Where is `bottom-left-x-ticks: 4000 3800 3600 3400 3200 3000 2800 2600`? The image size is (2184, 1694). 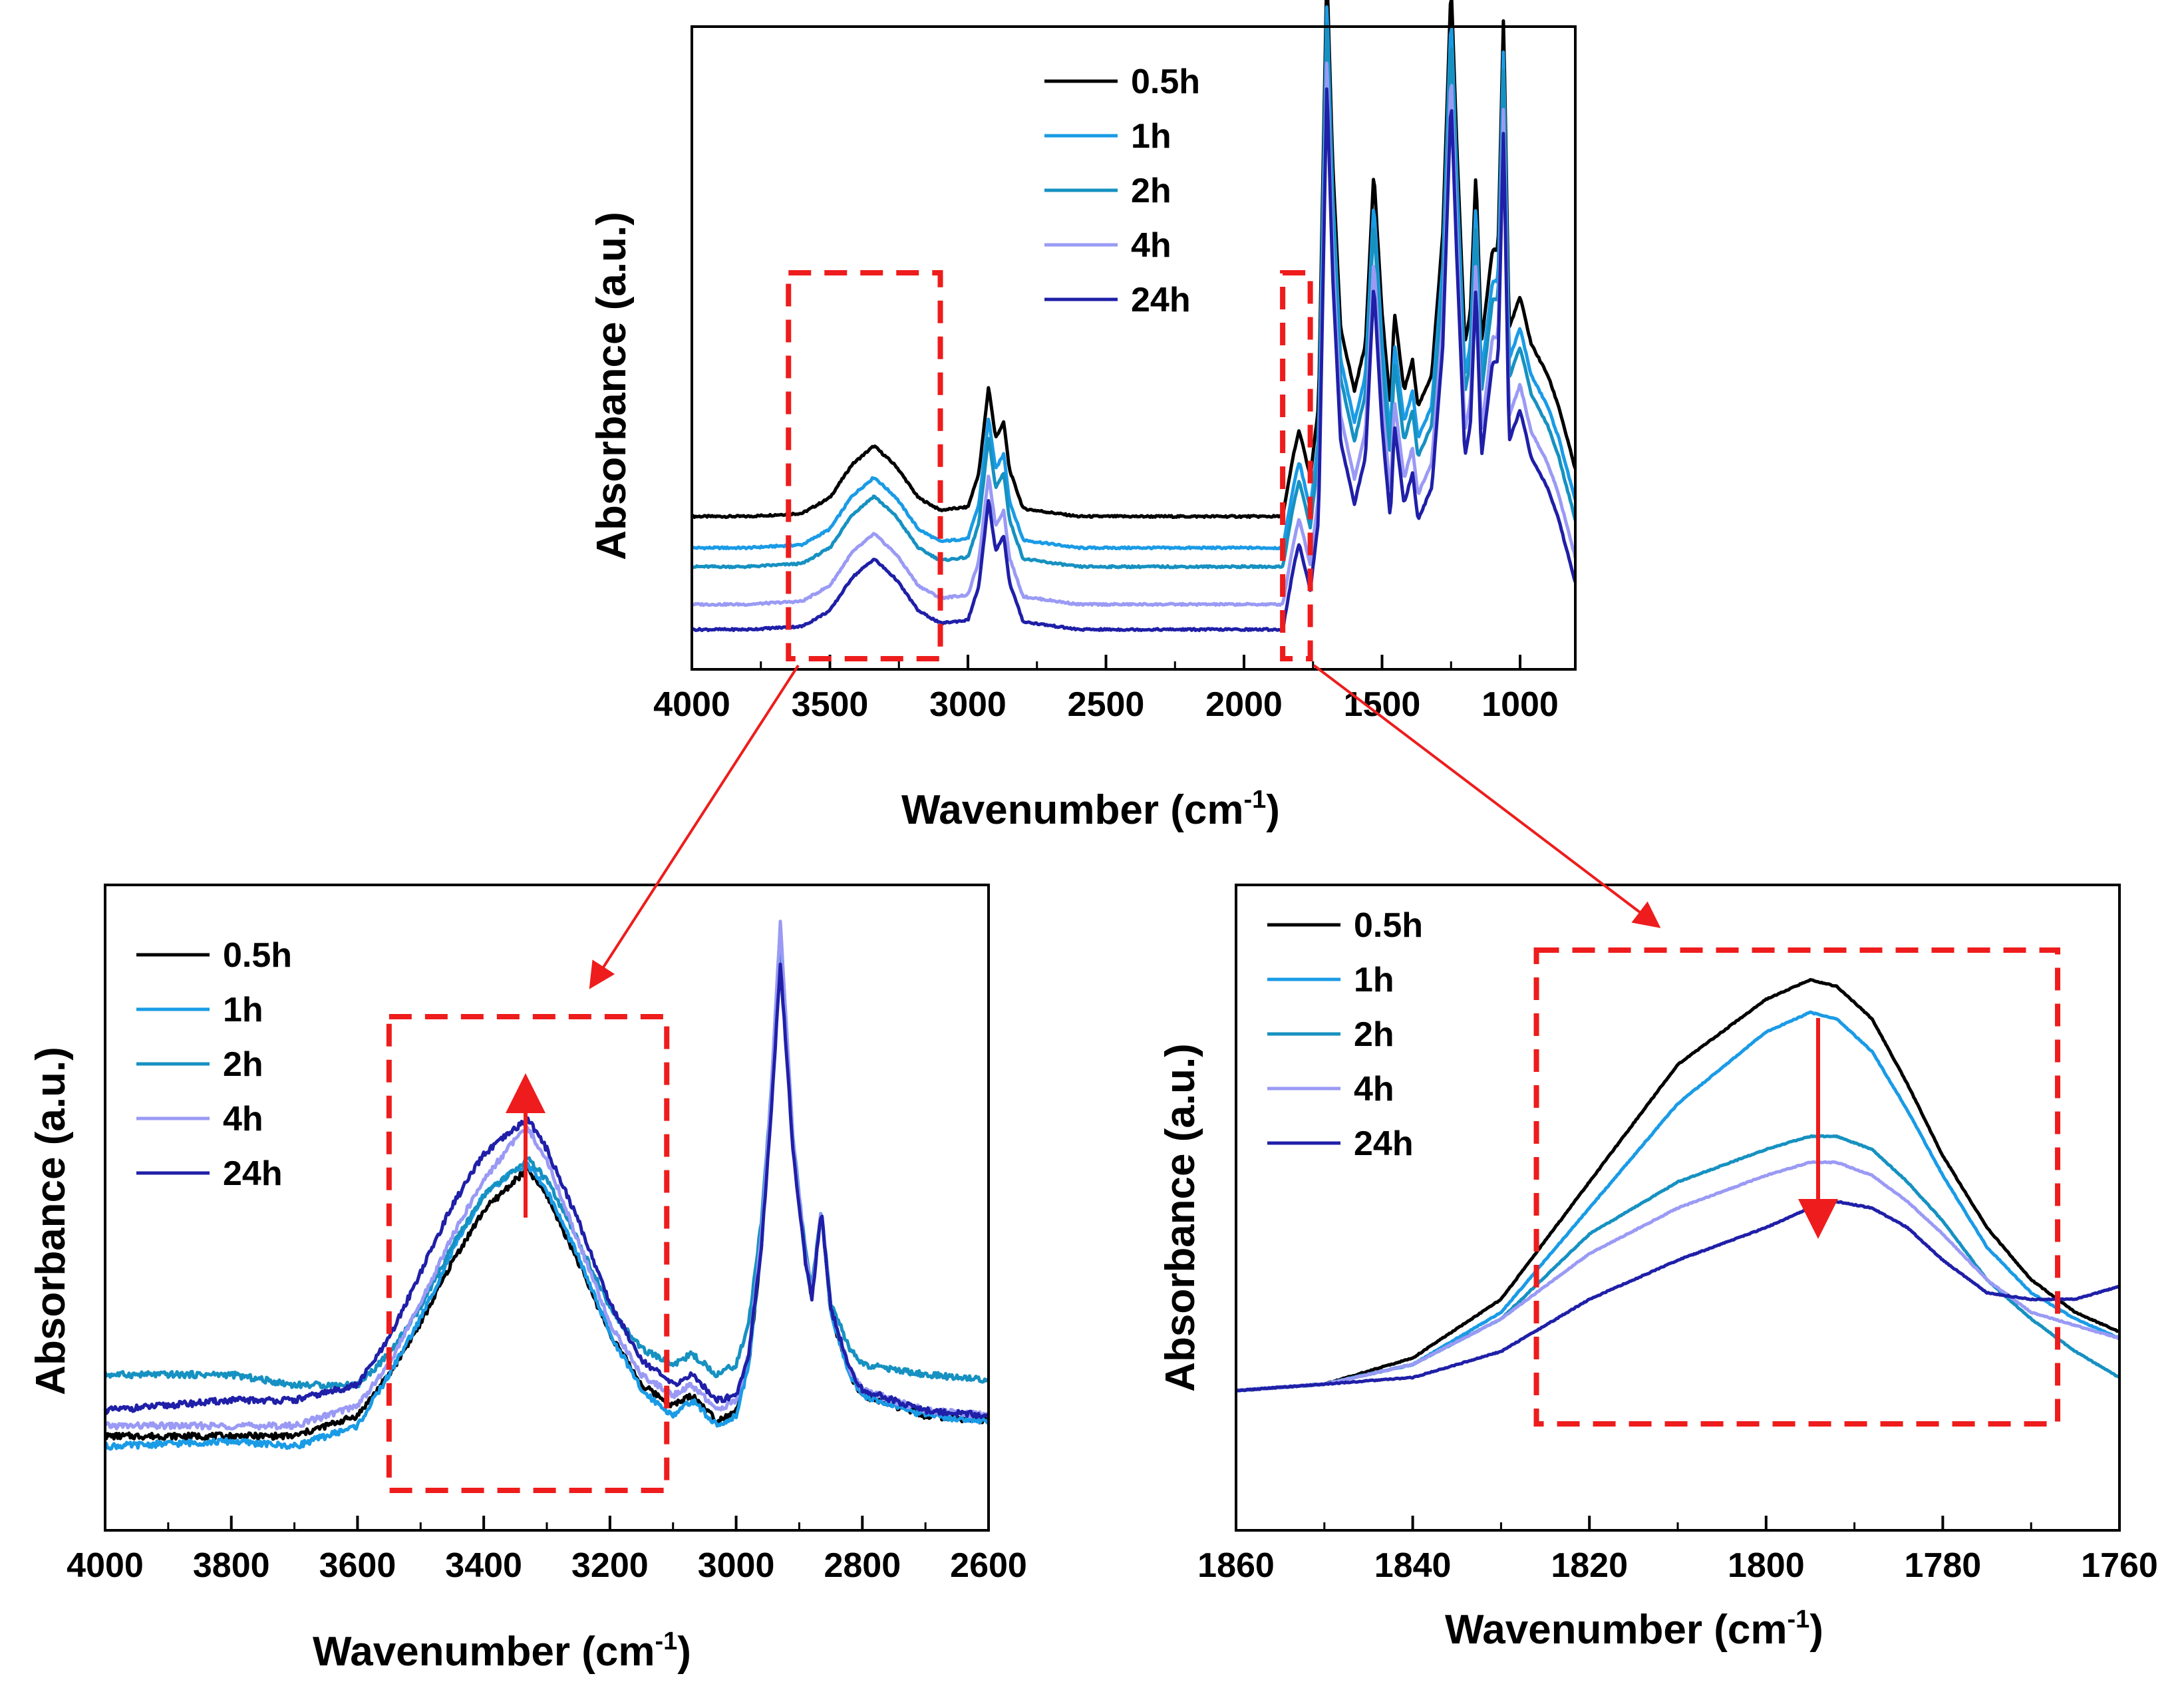 bottom-left-x-ticks: 4000 3800 3600 3400 3200 3000 2800 2600 is located at coordinates (547, 1550).